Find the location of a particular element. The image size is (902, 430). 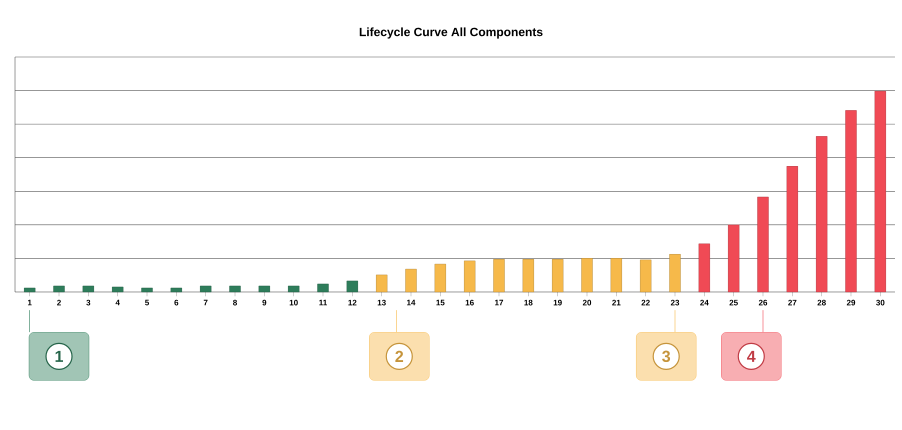

x-tick-label: 7 is located at coordinates (206, 303).